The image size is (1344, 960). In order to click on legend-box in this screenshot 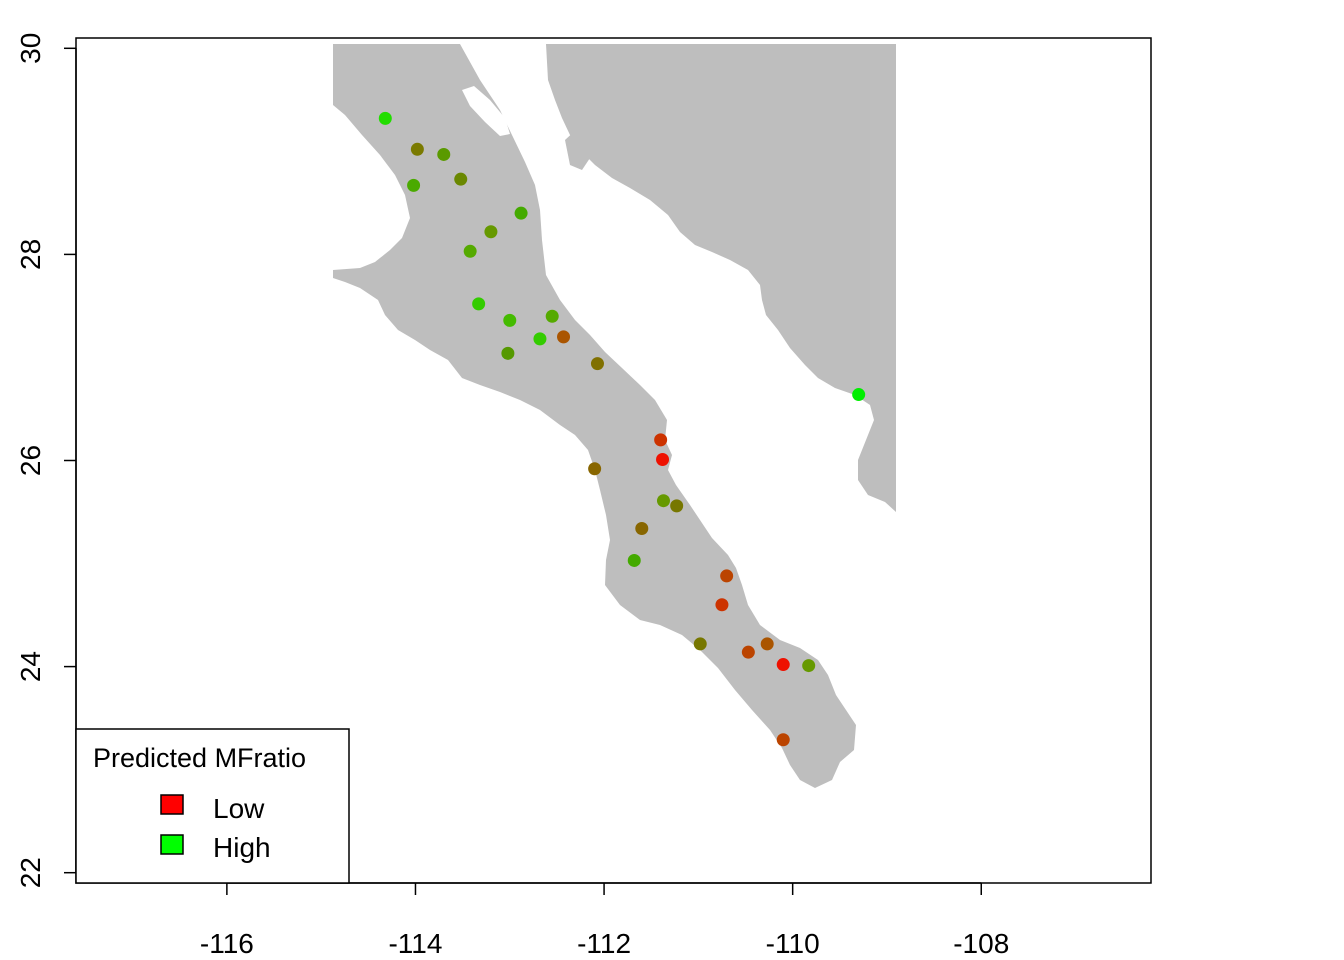, I will do `click(212, 806)`.